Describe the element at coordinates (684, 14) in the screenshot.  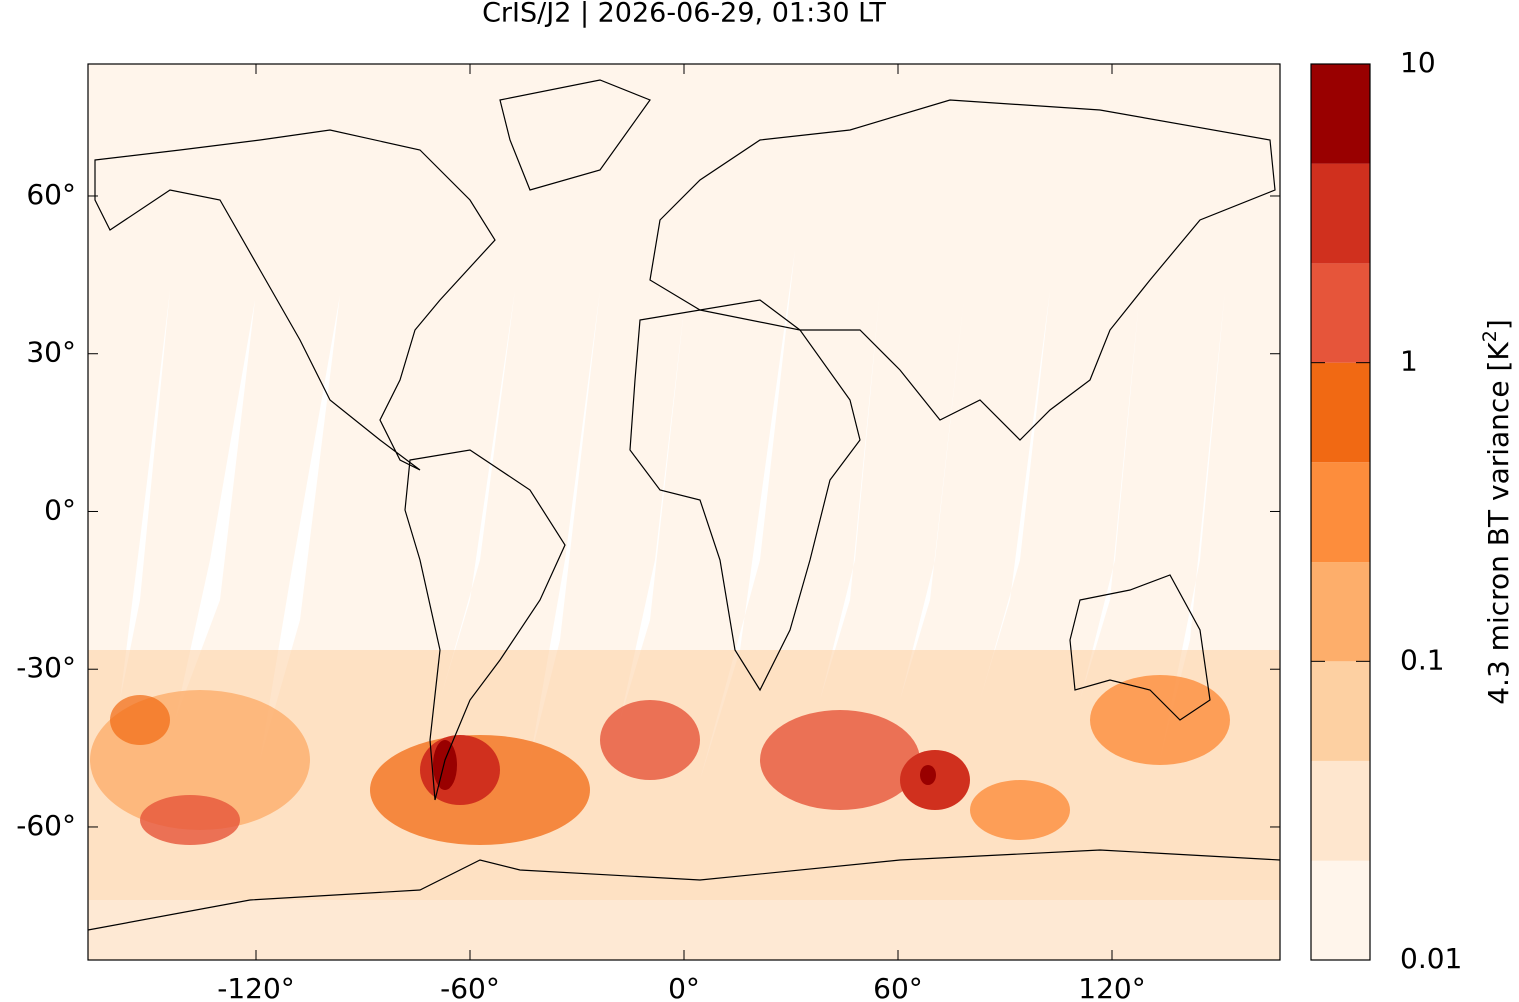
I see `chart-title: CrIS/J2 | 2026-06-29, 01:30 LT` at that location.